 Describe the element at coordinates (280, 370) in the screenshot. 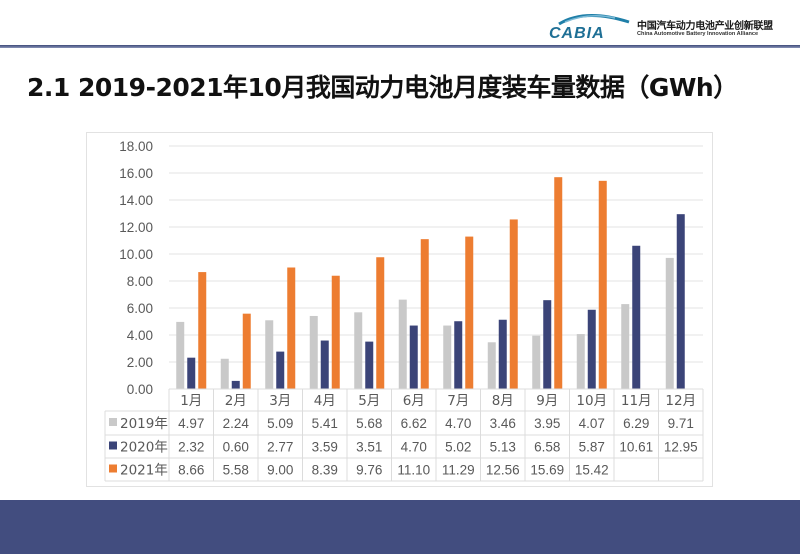

I see `bar-2020年-3月` at that location.